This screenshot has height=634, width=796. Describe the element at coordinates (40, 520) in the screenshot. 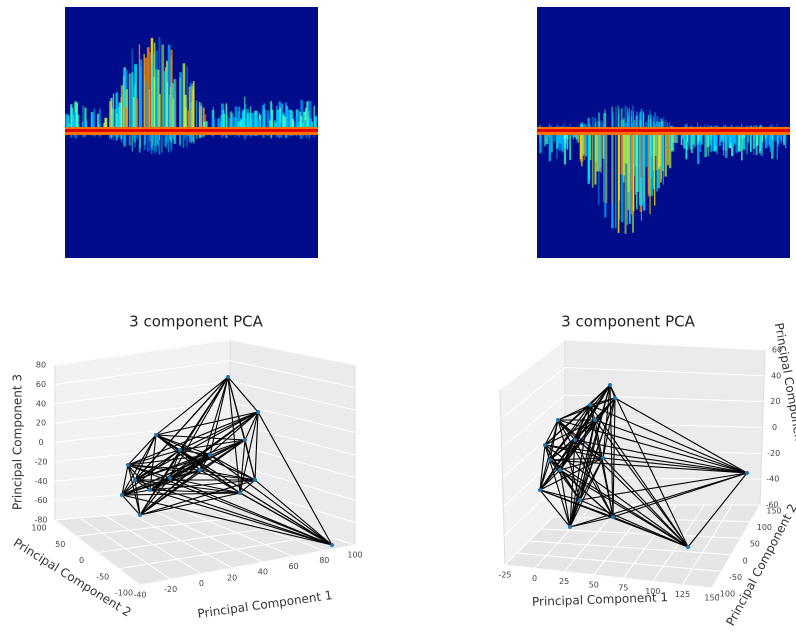

I see `z-tick-label: -80` at that location.